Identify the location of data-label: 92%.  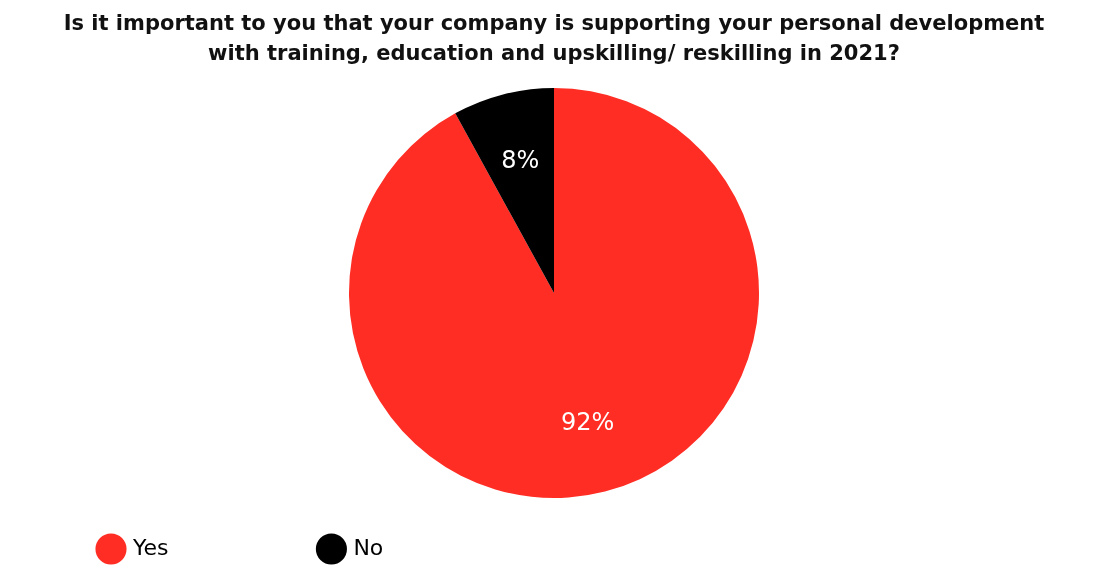
(587, 422).